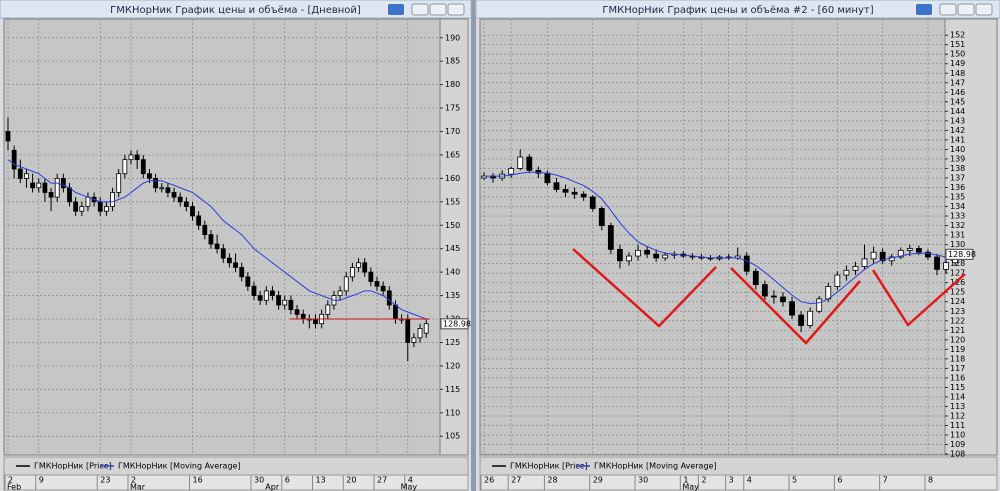 The width and height of the screenshot is (1000, 491). I want to click on y-tick-label: 118, so click(957, 358).